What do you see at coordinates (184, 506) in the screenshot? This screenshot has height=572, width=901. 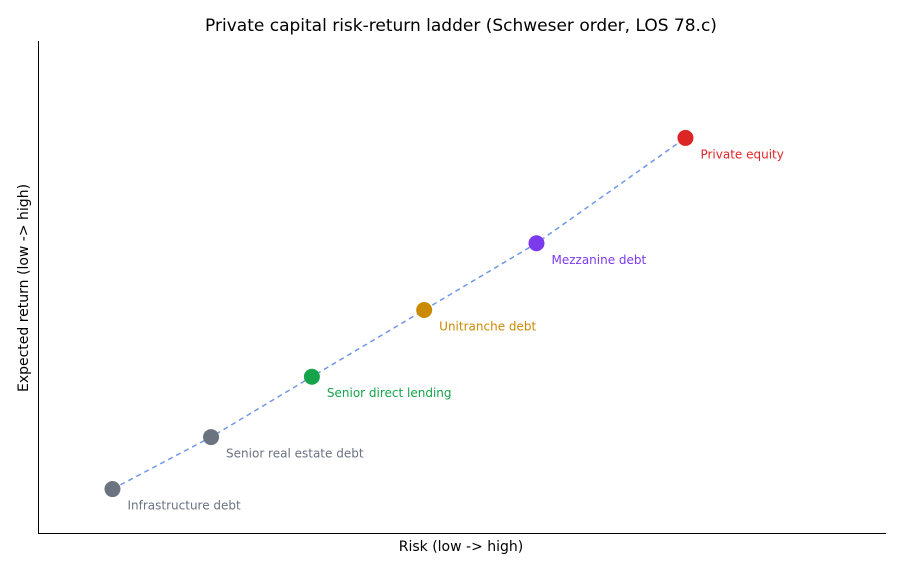 I see `point-label: Infrastructure debt` at bounding box center [184, 506].